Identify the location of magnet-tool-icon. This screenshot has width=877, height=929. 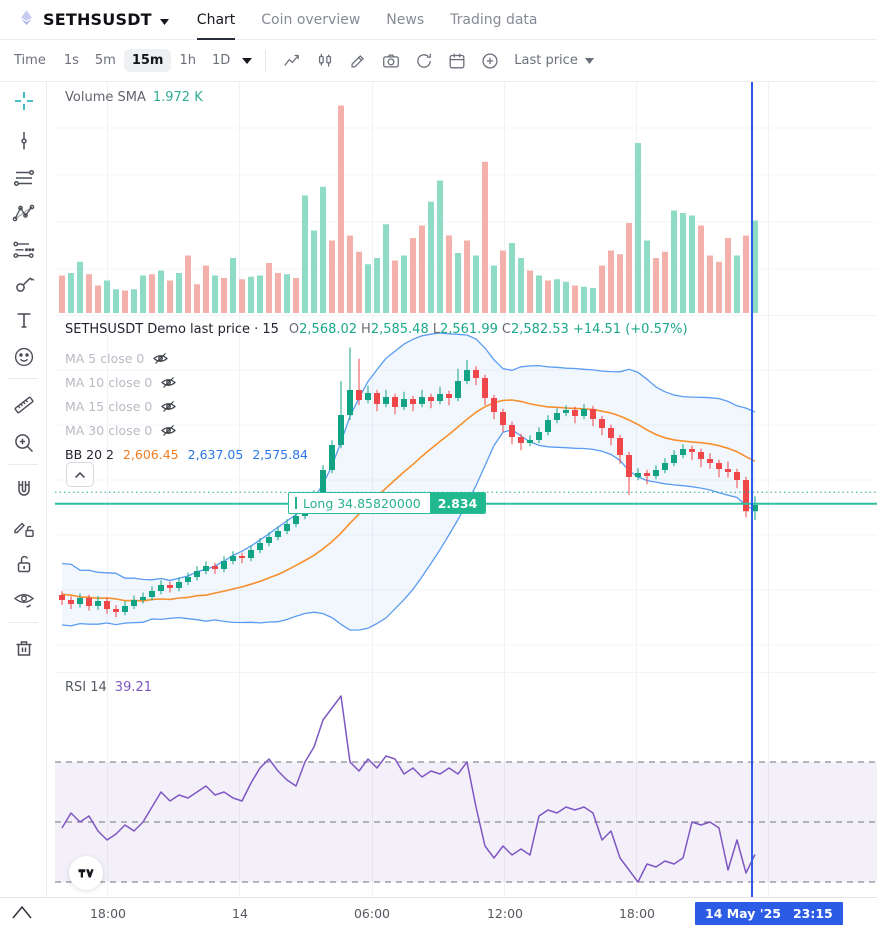
(24, 490).